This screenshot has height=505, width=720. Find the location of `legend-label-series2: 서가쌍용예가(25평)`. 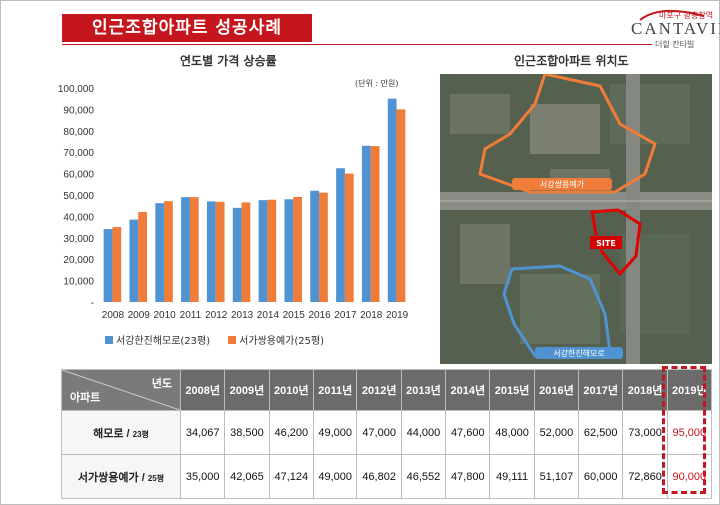

legend-label-series2: 서가쌍용예가(25평) is located at coordinates (282, 341).